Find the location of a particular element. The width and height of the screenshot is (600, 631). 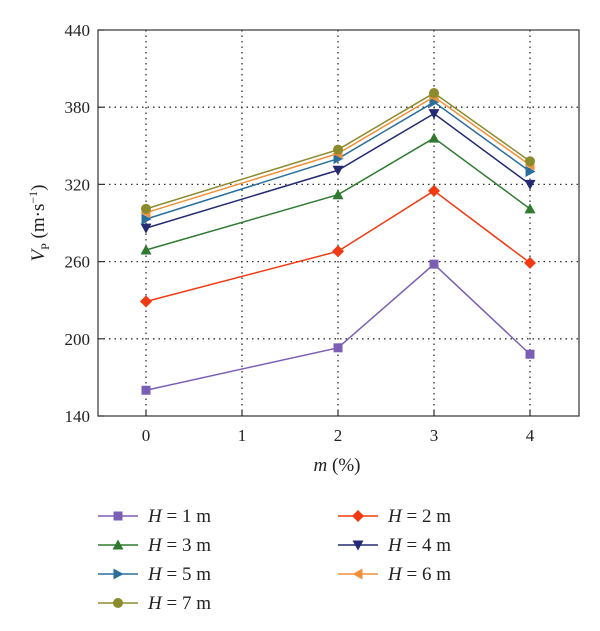

legend-item: H = 6 m is located at coordinates (394, 574).